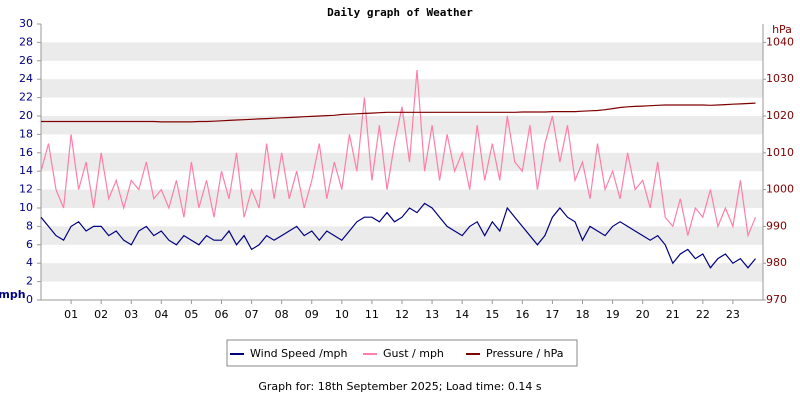  What do you see at coordinates (26, 189) in the screenshot?
I see `y-tick-label: 12` at bounding box center [26, 189].